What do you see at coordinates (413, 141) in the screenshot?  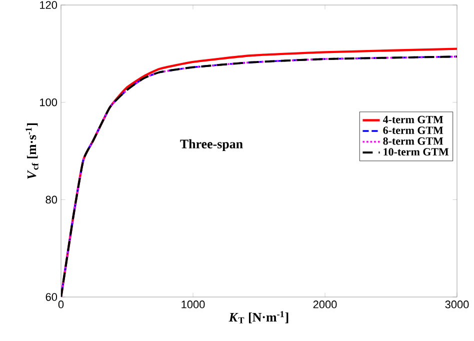 I see `legend-label: 8-term GTM` at bounding box center [413, 141].